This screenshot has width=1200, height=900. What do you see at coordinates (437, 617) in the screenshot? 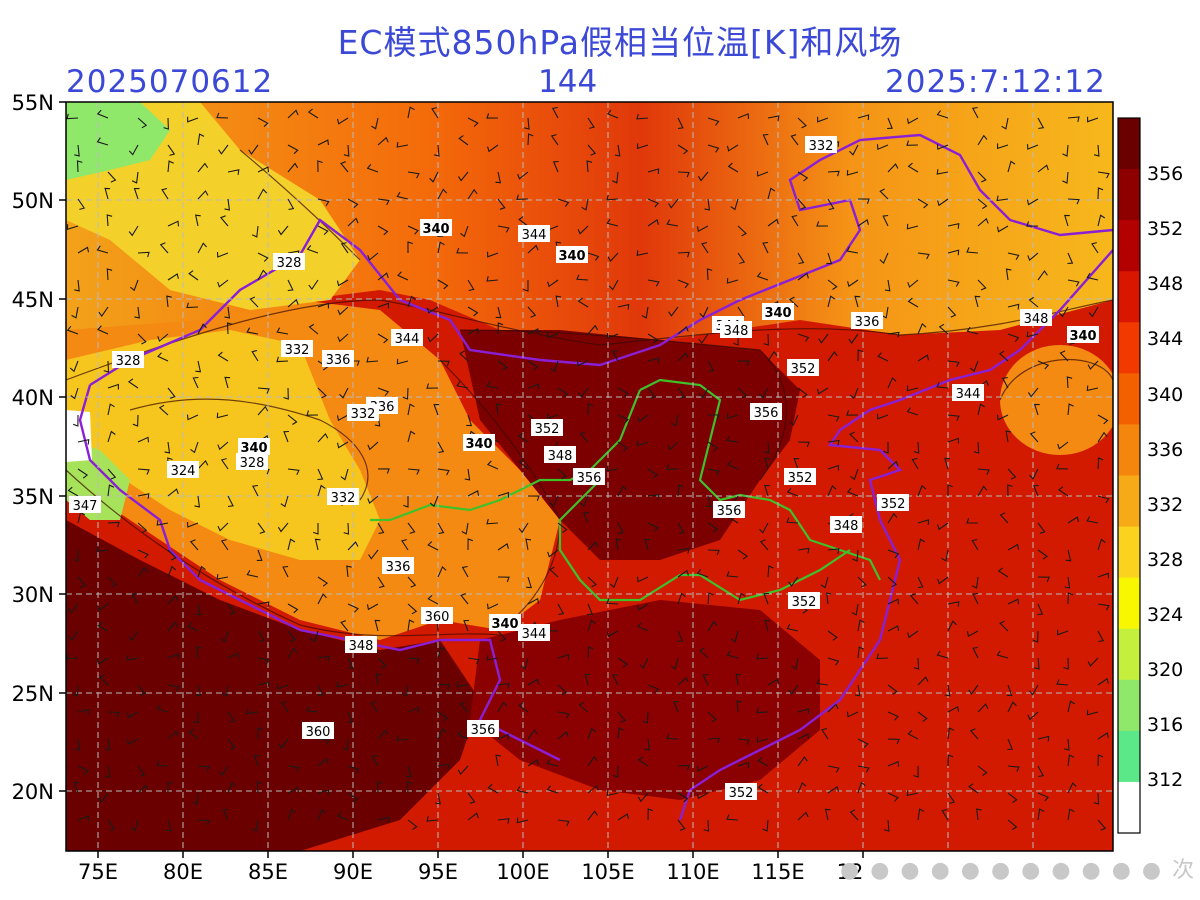
I see `contour-label: 360` at bounding box center [437, 617].